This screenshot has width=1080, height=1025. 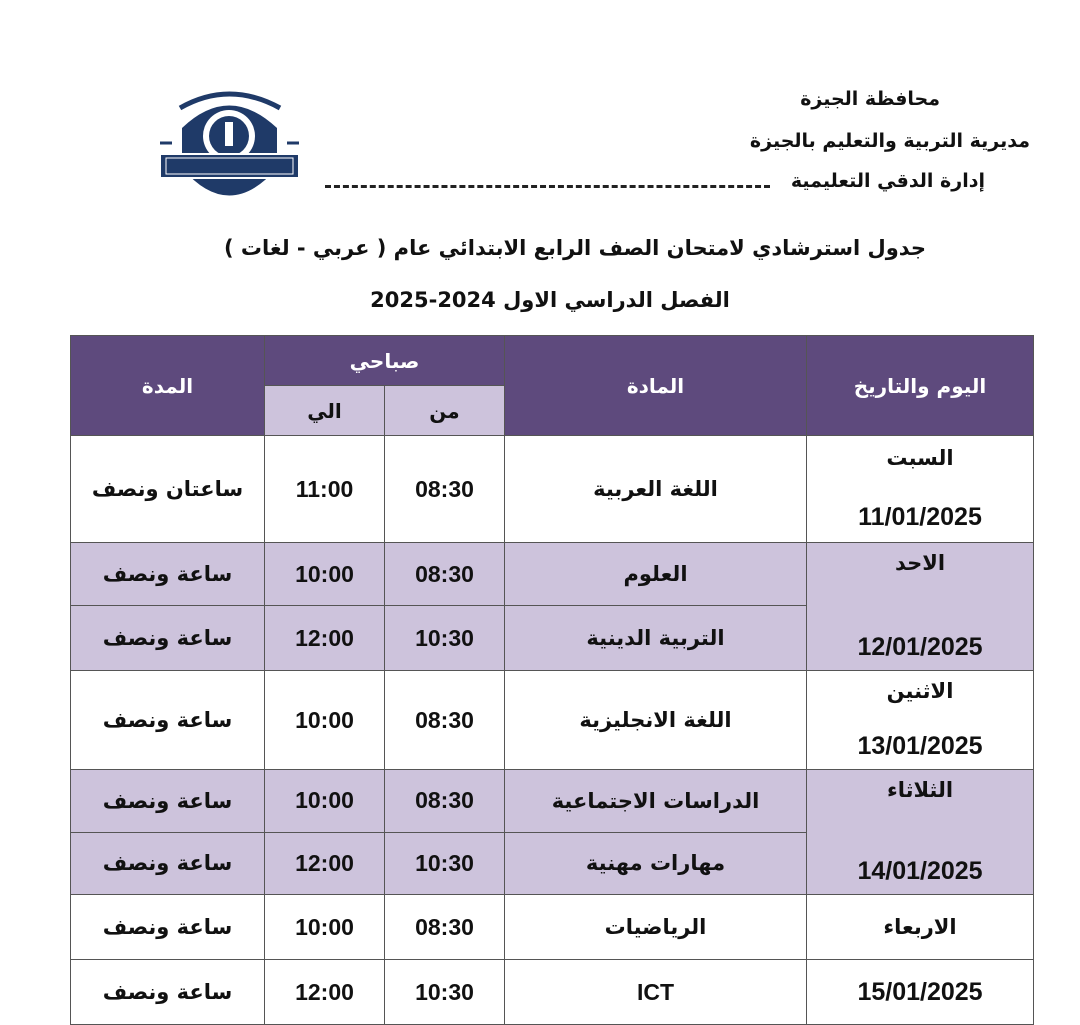 I want to click on day-name: الاحد, so click(x=920, y=563).